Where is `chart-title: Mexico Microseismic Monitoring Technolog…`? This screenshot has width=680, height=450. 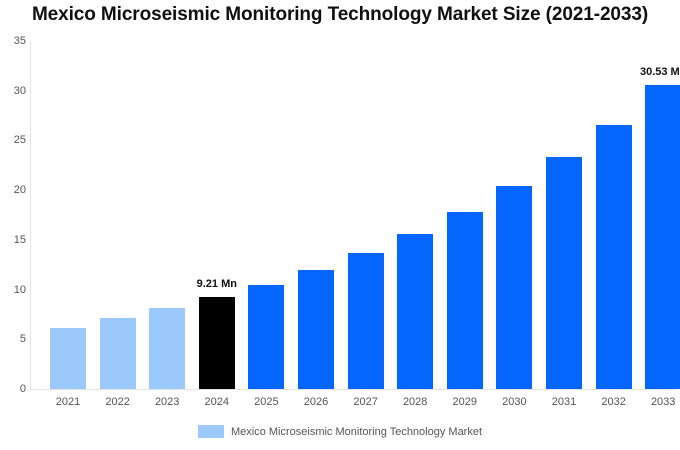
chart-title: Mexico Microseismic Monitoring Technolog… is located at coordinates (340, 14).